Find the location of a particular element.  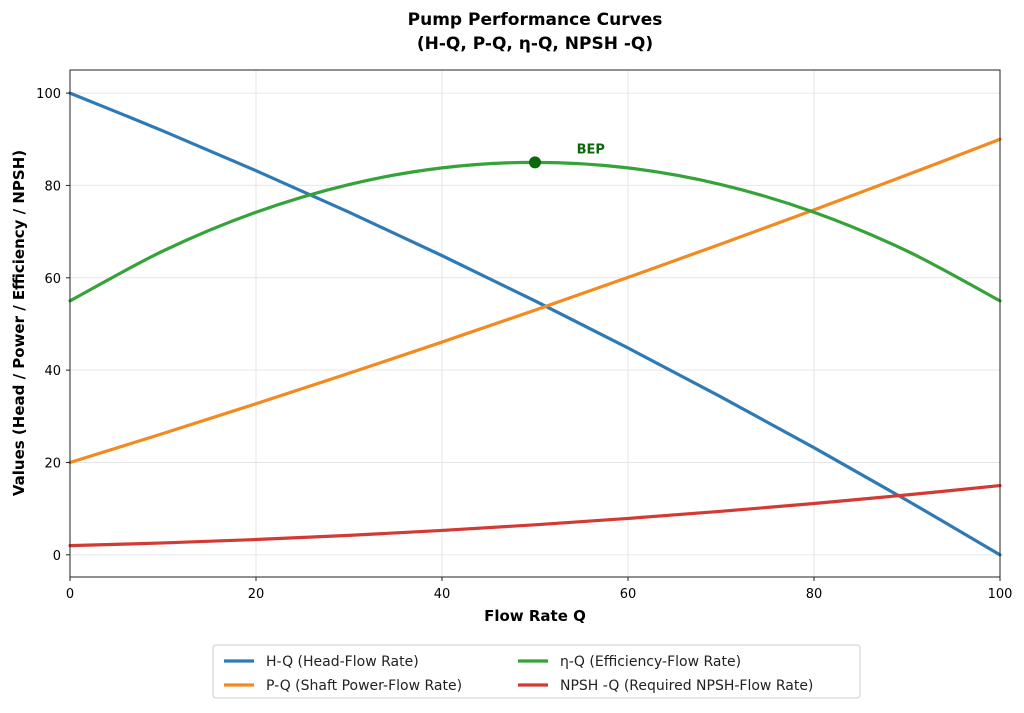

y-tick-label: 0 is located at coordinates (57, 556).